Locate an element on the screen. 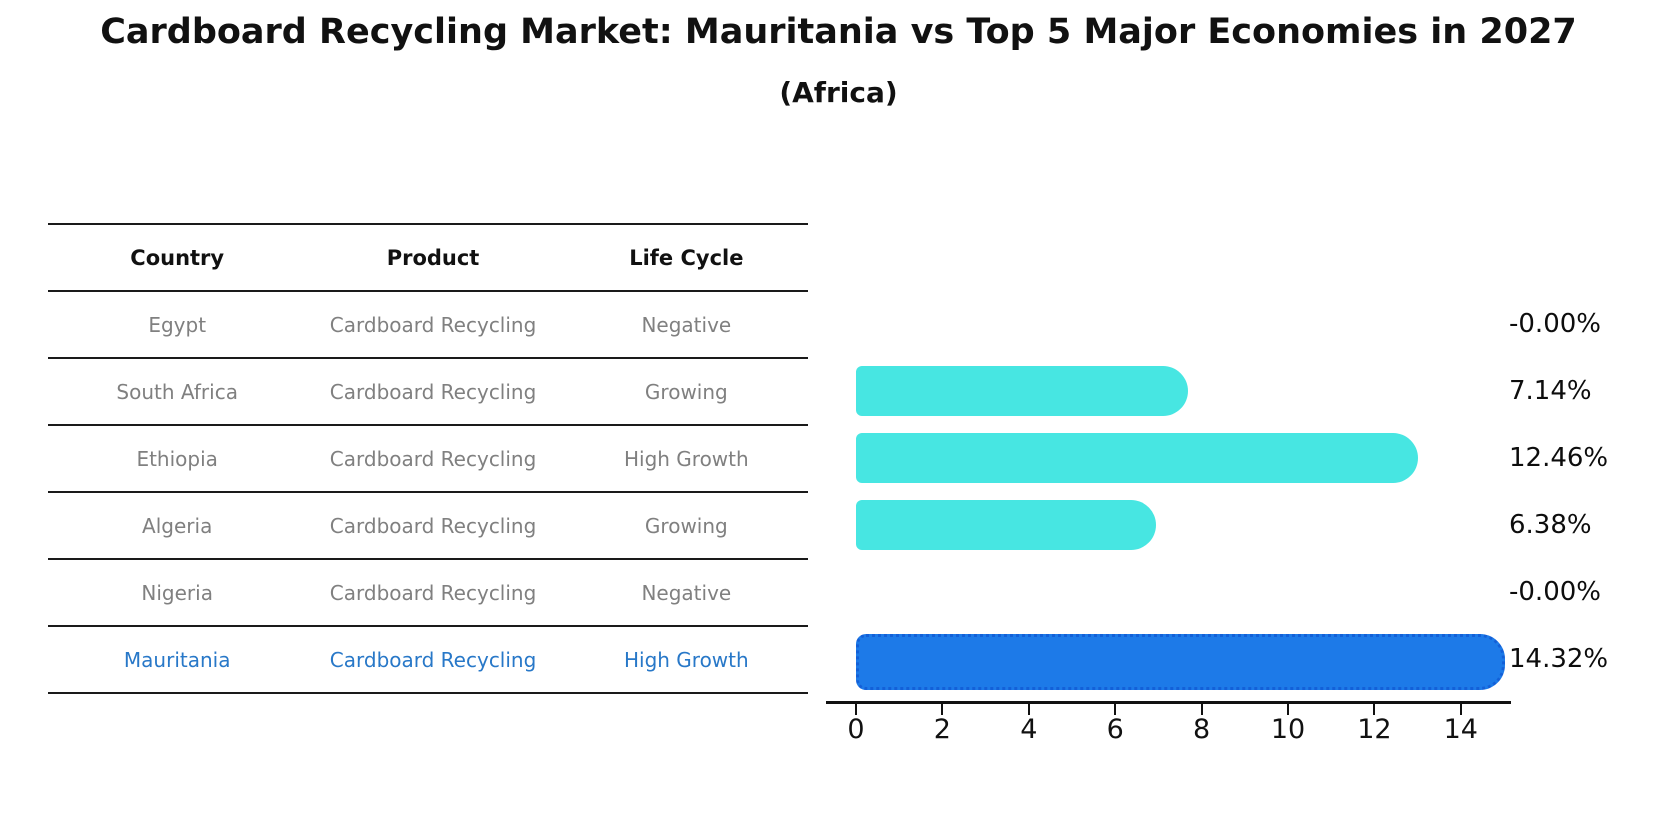  cell-country: Mauritania is located at coordinates (177, 659).